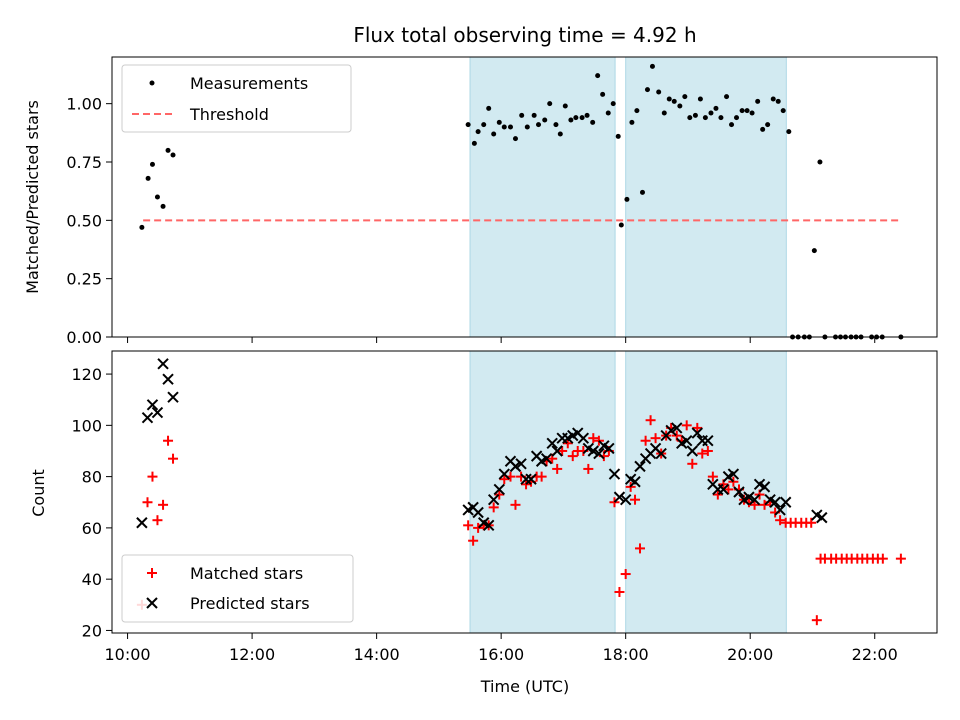  Describe the element at coordinates (91, 502) in the screenshot. I see `bottom-y-axis: 20 40 60 80 100 120` at that location.